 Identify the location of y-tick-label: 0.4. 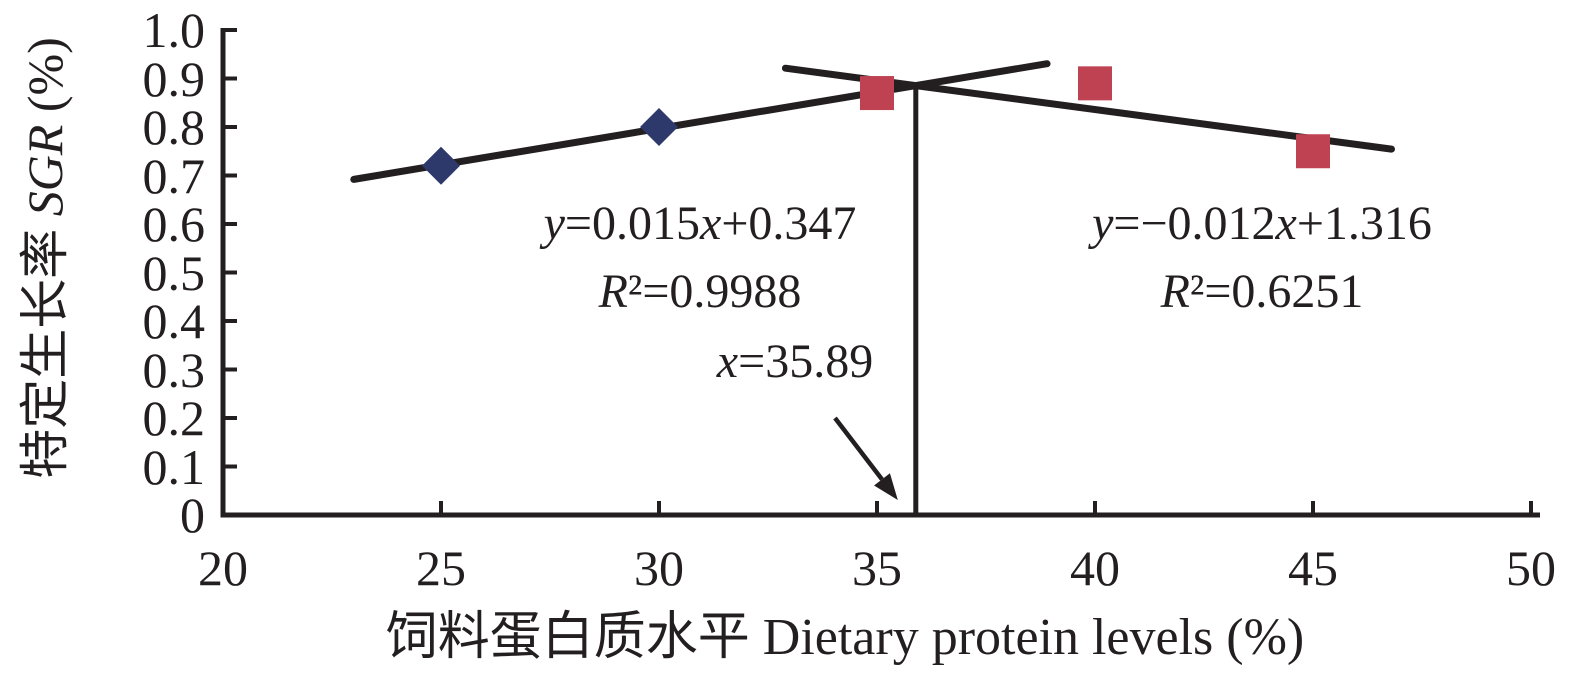
(174, 321).